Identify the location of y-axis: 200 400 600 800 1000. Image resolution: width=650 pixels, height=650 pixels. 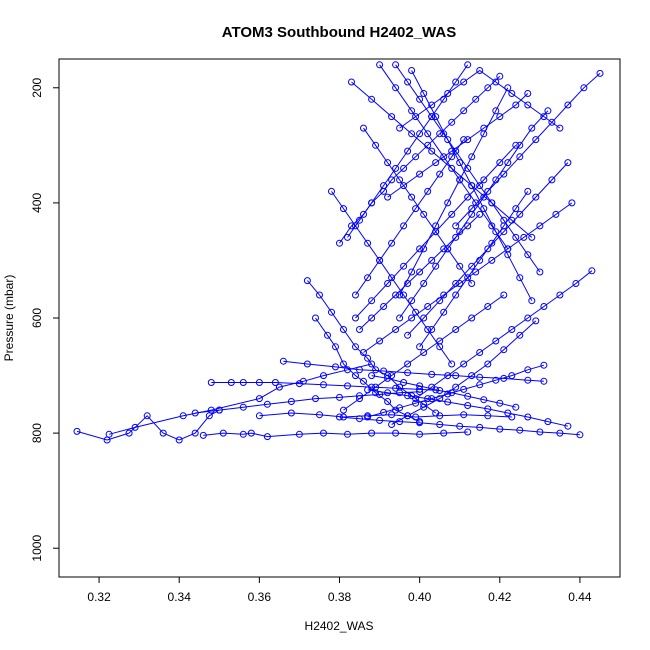
(44, 319).